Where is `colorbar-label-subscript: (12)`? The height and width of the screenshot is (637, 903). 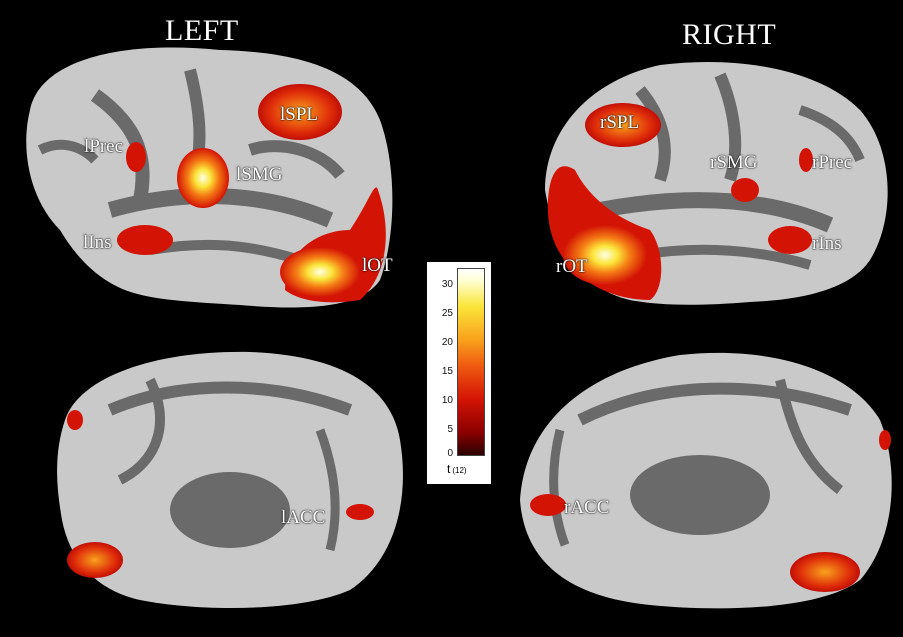
colorbar-label-subscript: (12) is located at coordinates (459, 470).